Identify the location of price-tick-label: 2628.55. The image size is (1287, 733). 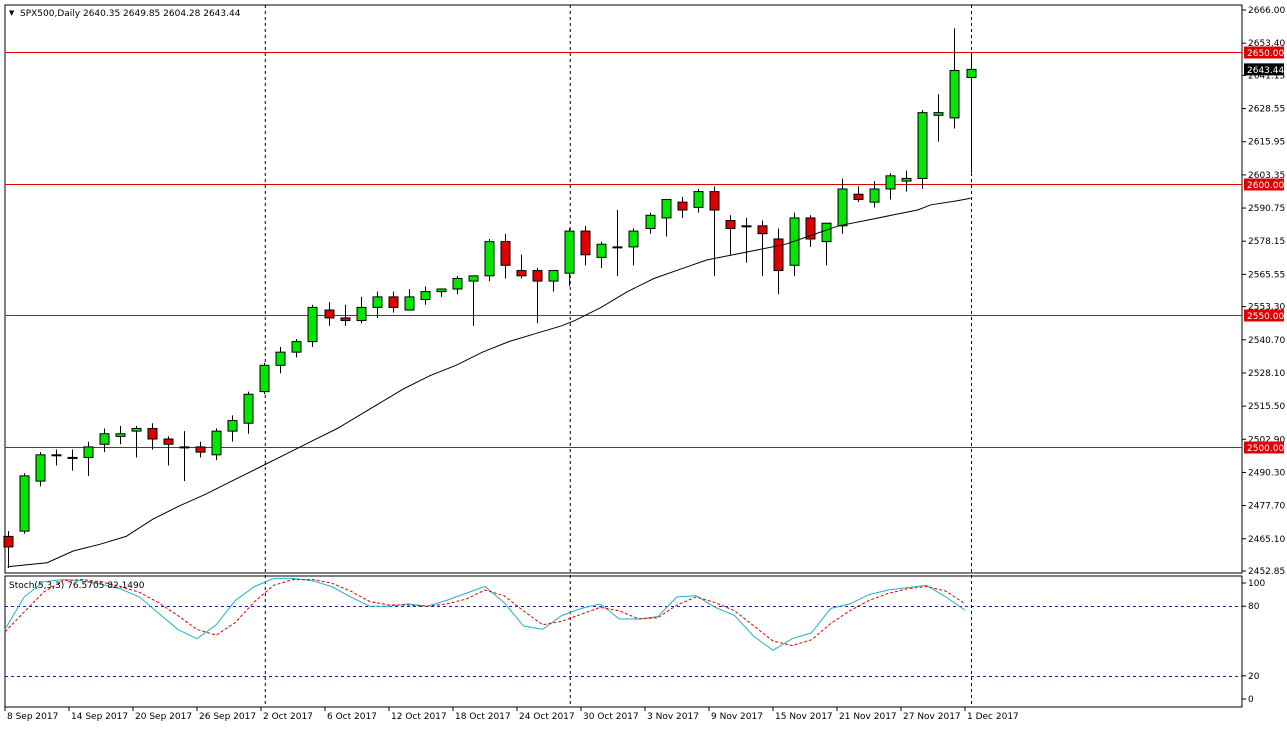
(1266, 110).